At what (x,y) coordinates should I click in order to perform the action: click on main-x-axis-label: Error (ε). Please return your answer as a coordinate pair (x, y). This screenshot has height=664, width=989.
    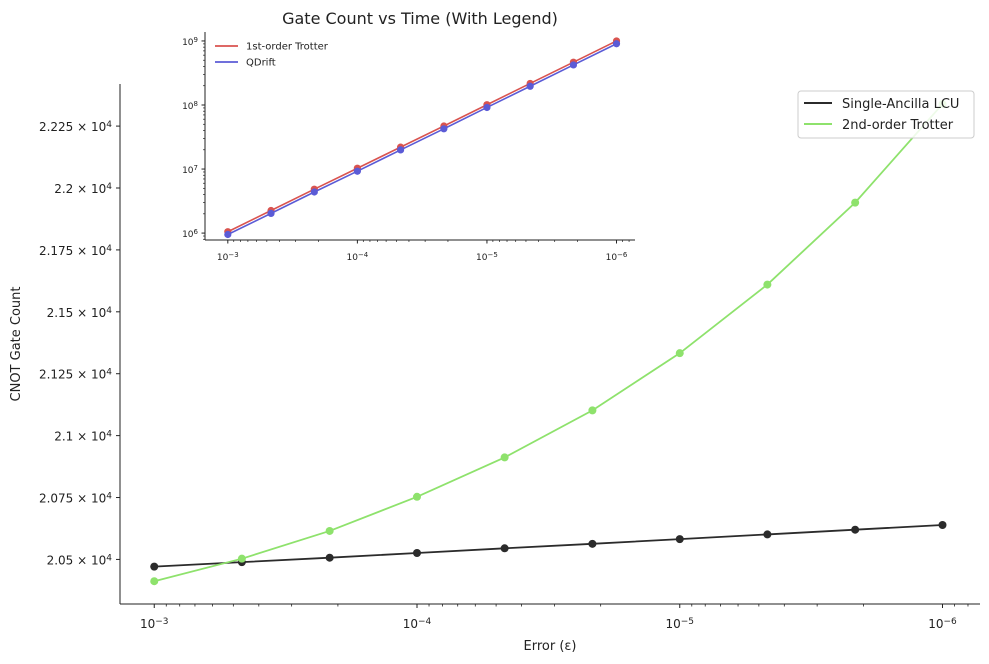
    Looking at the image, I should click on (550, 646).